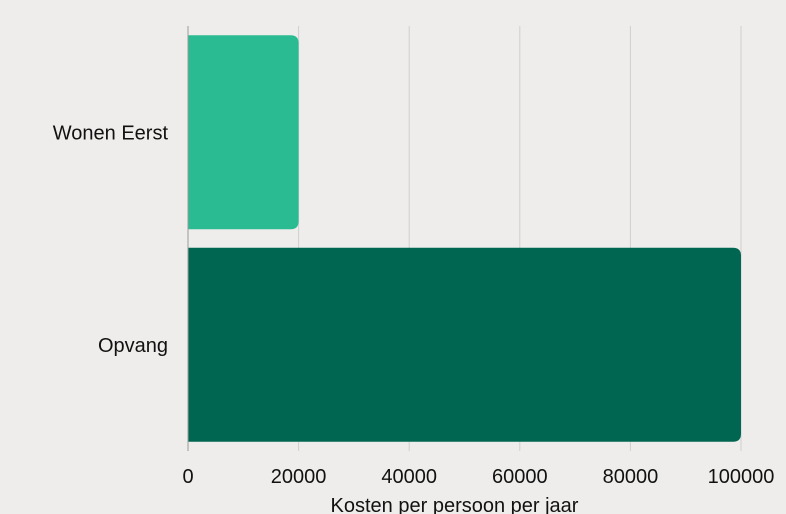 The image size is (786, 514). I want to click on x-tick-label-3: 60000, so click(520, 477).